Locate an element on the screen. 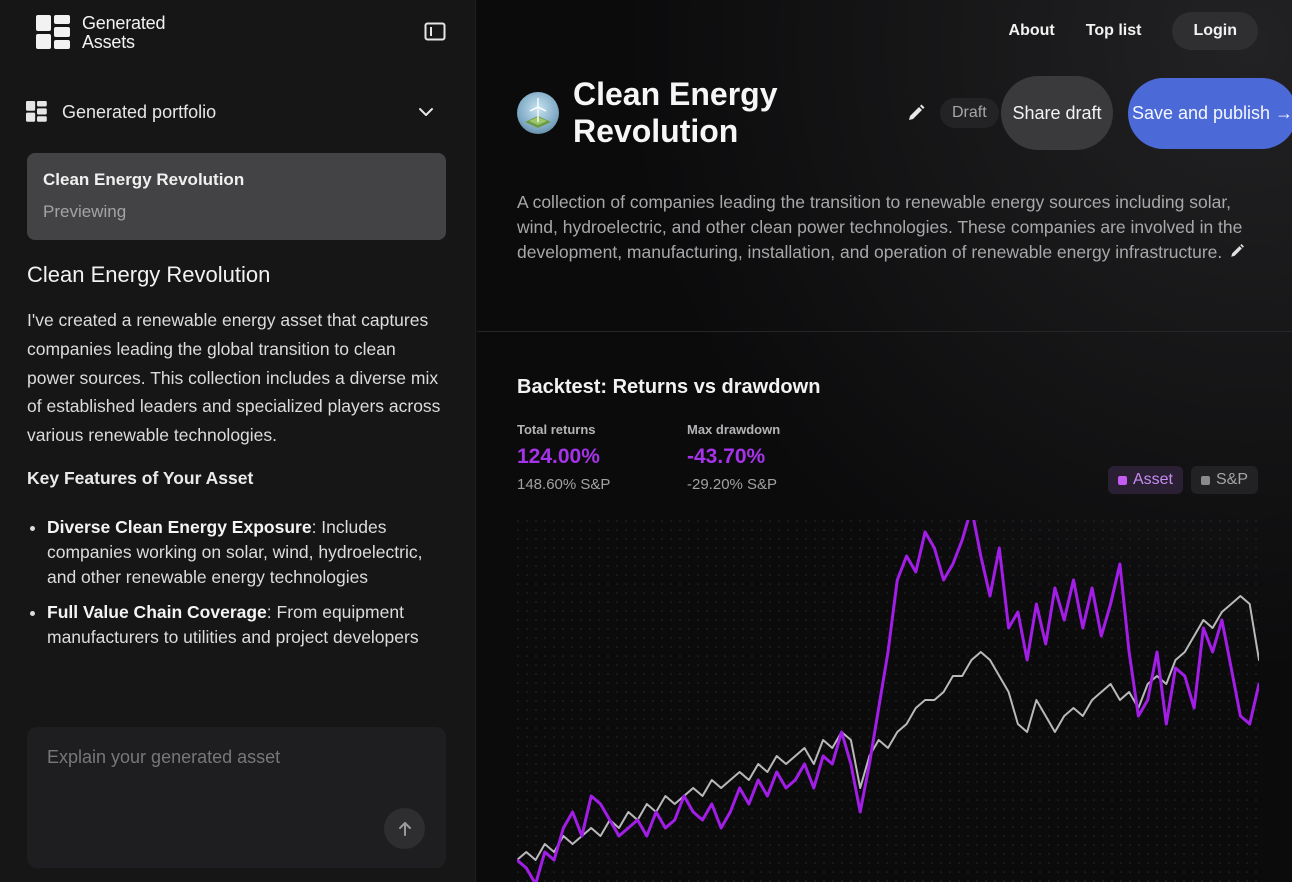 The height and width of the screenshot is (882, 1292). top-nav: About Top list Login is located at coordinates (1133, 31).